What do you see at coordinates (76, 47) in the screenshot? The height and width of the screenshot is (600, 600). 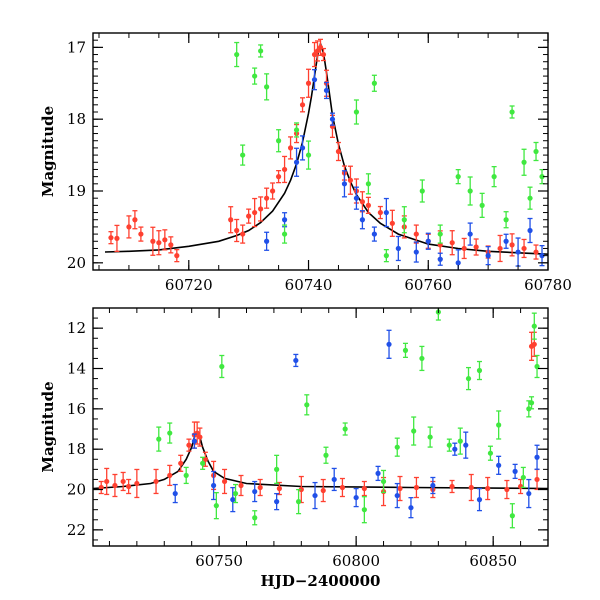 I see `y-tick-label: 17` at bounding box center [76, 47].